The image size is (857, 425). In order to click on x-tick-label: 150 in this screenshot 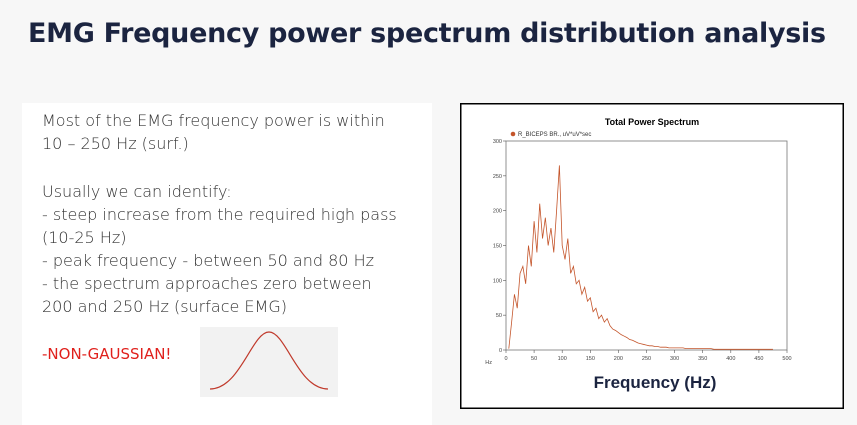, I will do `click(590, 359)`.